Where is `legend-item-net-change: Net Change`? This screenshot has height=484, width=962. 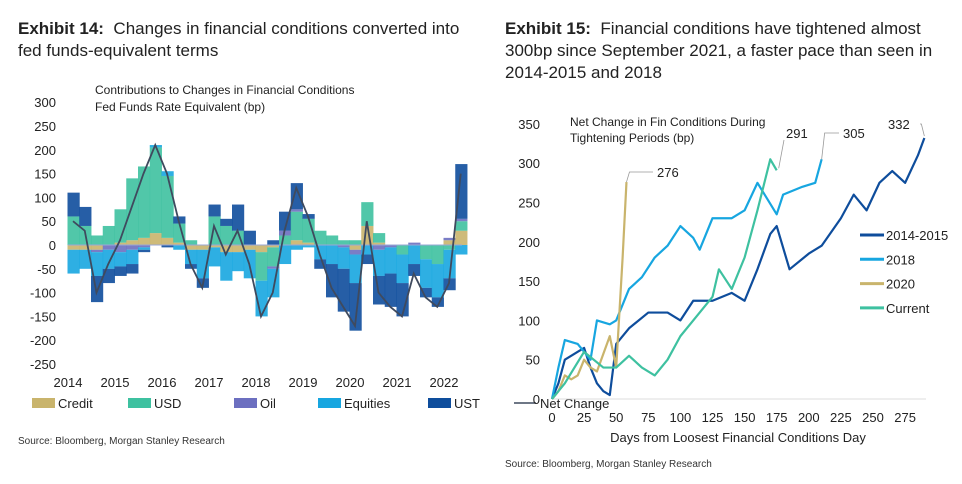
legend-item-net-change: Net Change is located at coordinates (561, 403).